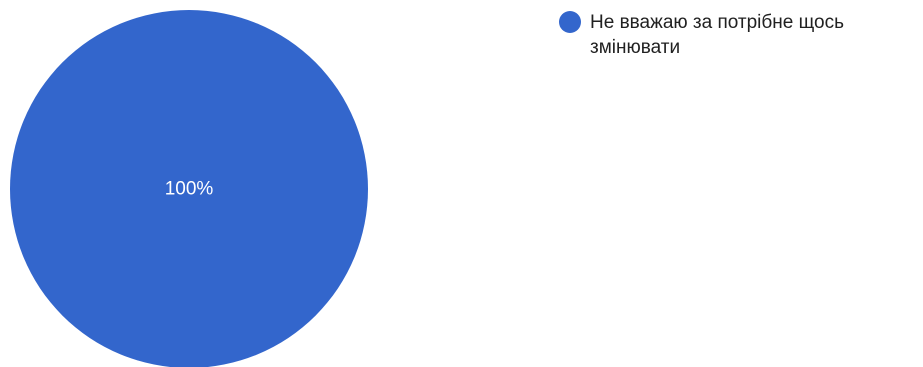 The width and height of the screenshot is (923, 367). I want to click on legend-item: Не вважаю за потрібне щось змінювати, so click(739, 35).